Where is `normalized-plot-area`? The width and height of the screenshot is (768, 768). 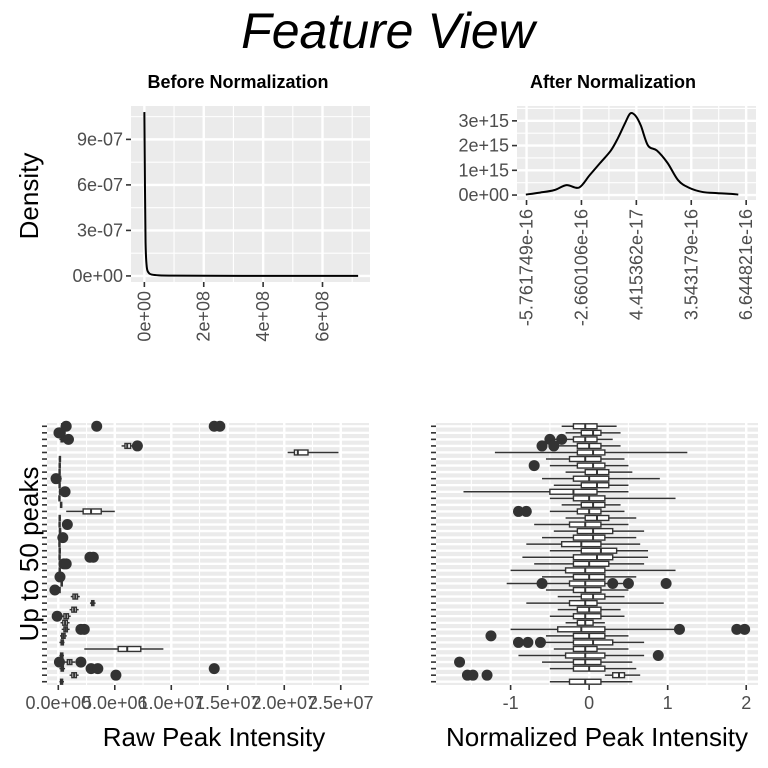
normalized-plot-area is located at coordinates (597, 554).